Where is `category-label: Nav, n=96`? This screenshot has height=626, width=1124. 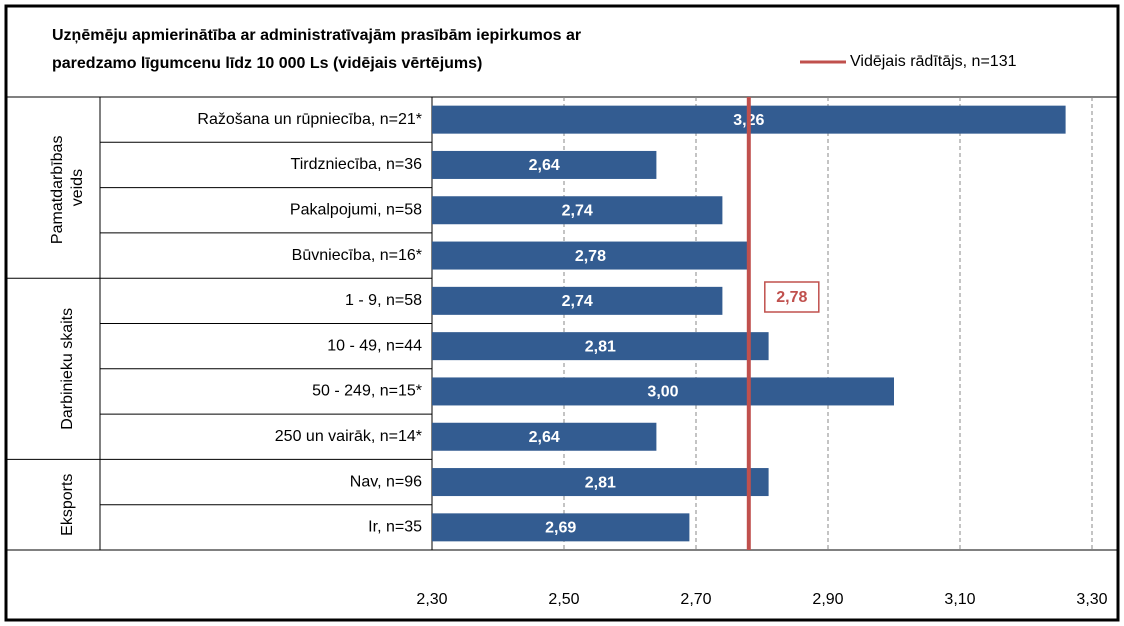 category-label: Nav, n=96 is located at coordinates (386, 481).